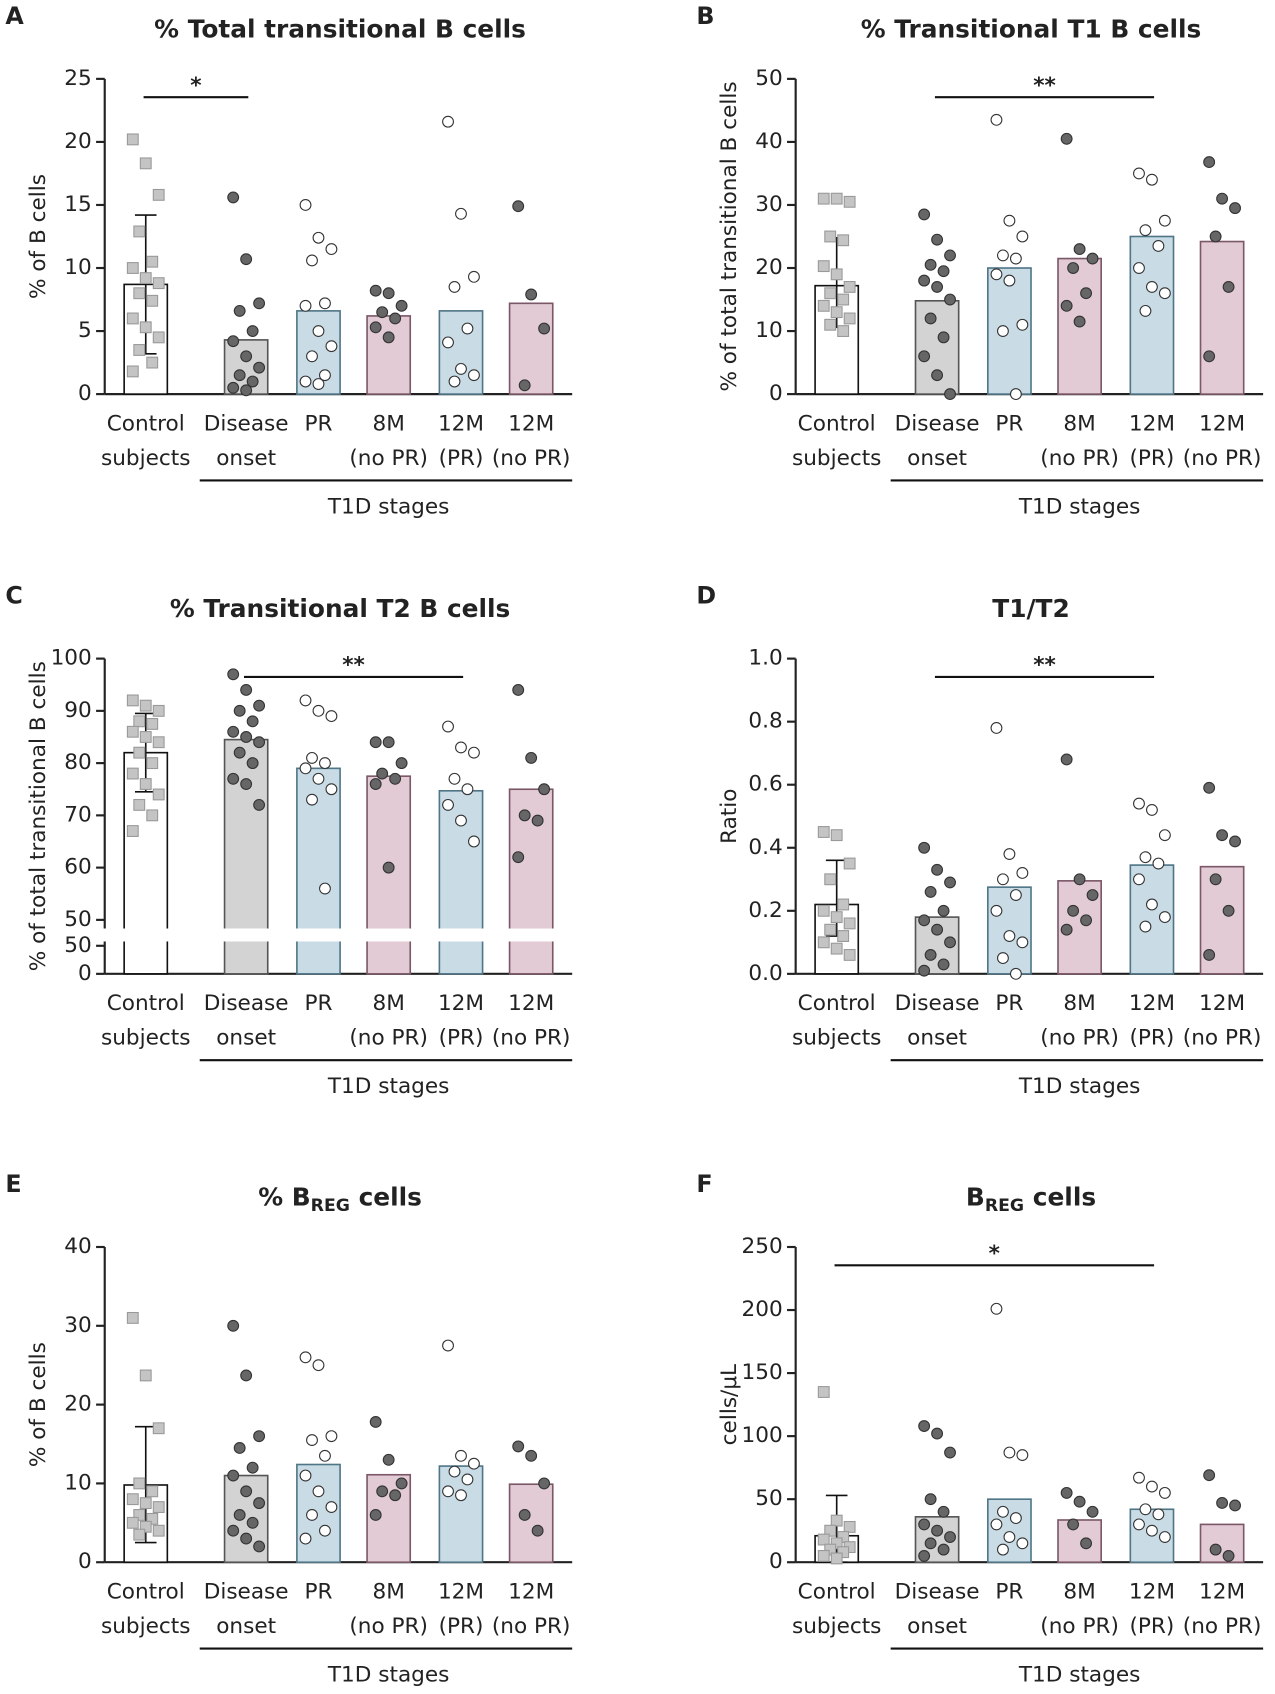 The image size is (1275, 1694). I want to click on y-tick-label: 70, so click(77, 814).